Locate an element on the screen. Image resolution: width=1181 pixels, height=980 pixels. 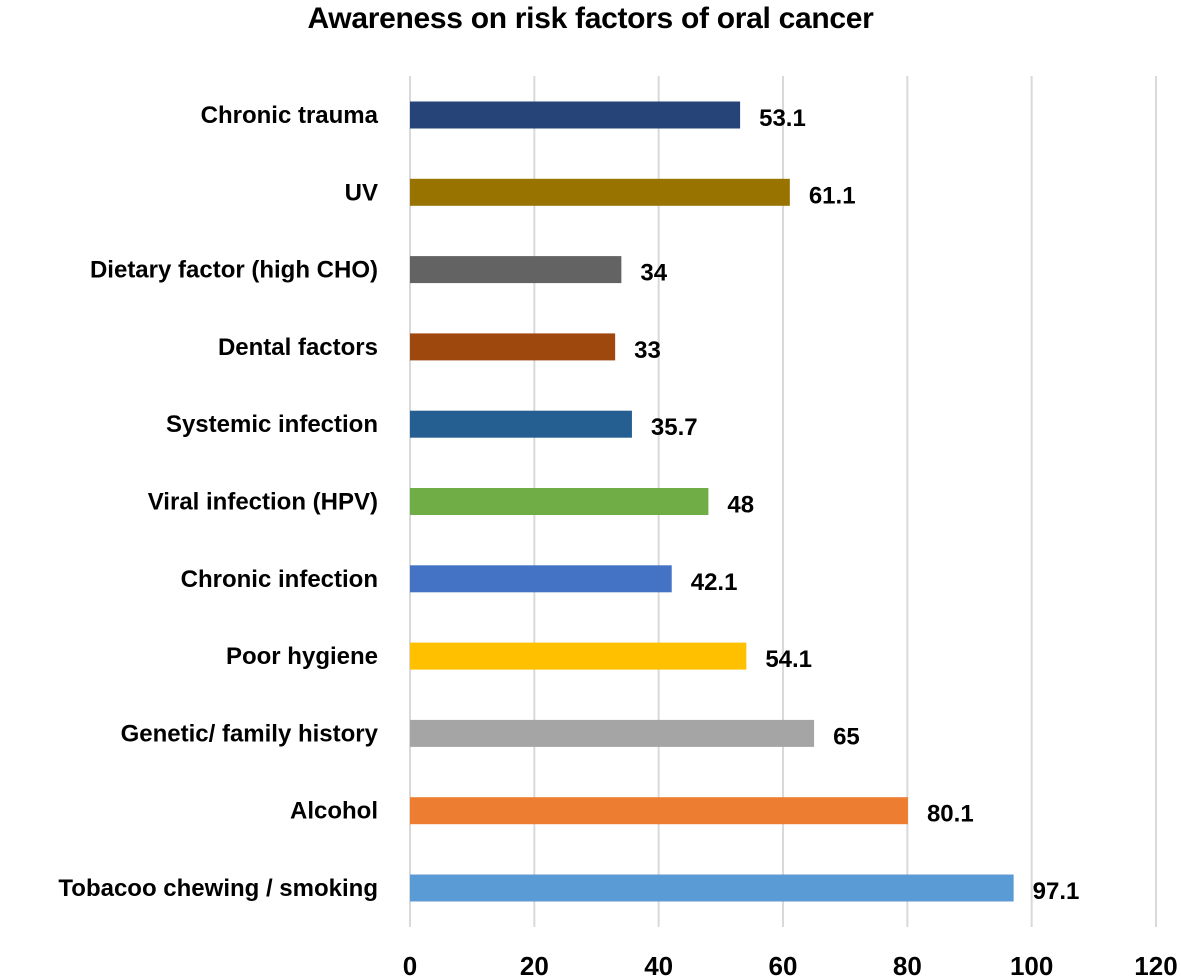
x-axis-tick-labels: 0 20 40 60 80 100 120 is located at coordinates (790, 965).